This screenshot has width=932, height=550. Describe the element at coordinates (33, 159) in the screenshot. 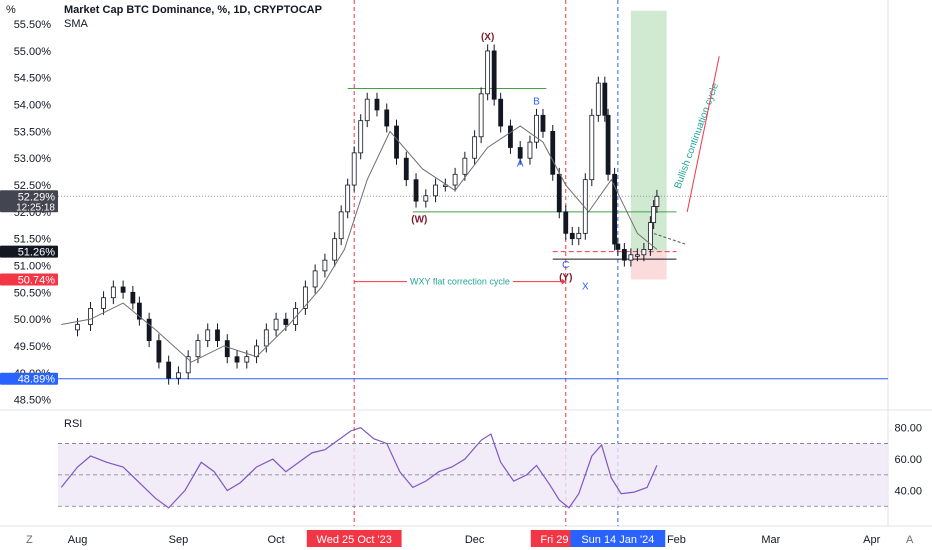

I see `y-tick-5: 53.00%` at that location.